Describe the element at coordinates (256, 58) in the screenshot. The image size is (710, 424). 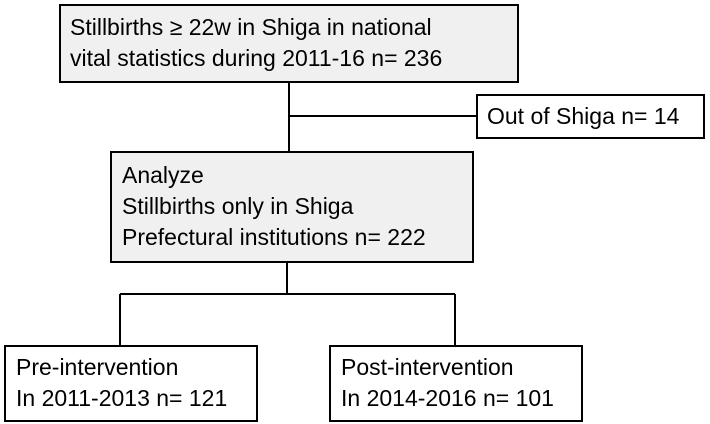
I see `box-stillbirths-total-line-2: vital statistics during 2011-16 n= 236` at that location.